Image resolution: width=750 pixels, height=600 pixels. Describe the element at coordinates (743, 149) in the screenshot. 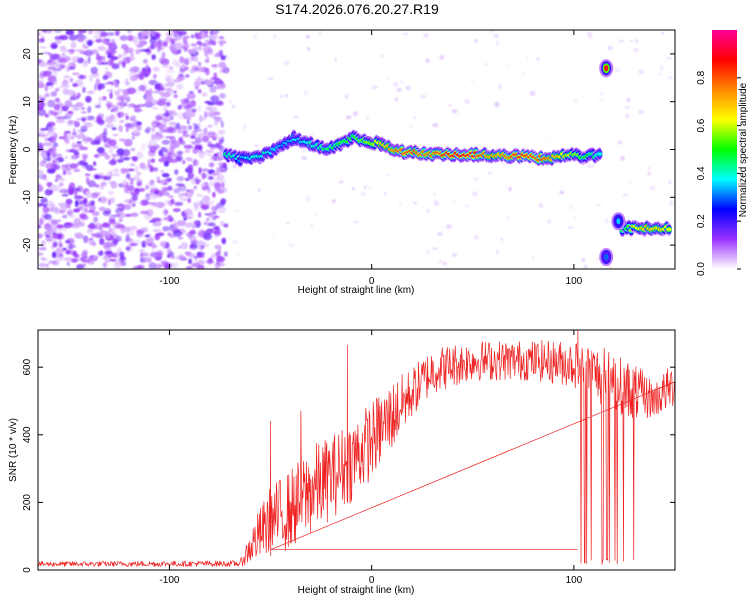

I see `colorbar-label: Normalized spectral amplitude` at that location.